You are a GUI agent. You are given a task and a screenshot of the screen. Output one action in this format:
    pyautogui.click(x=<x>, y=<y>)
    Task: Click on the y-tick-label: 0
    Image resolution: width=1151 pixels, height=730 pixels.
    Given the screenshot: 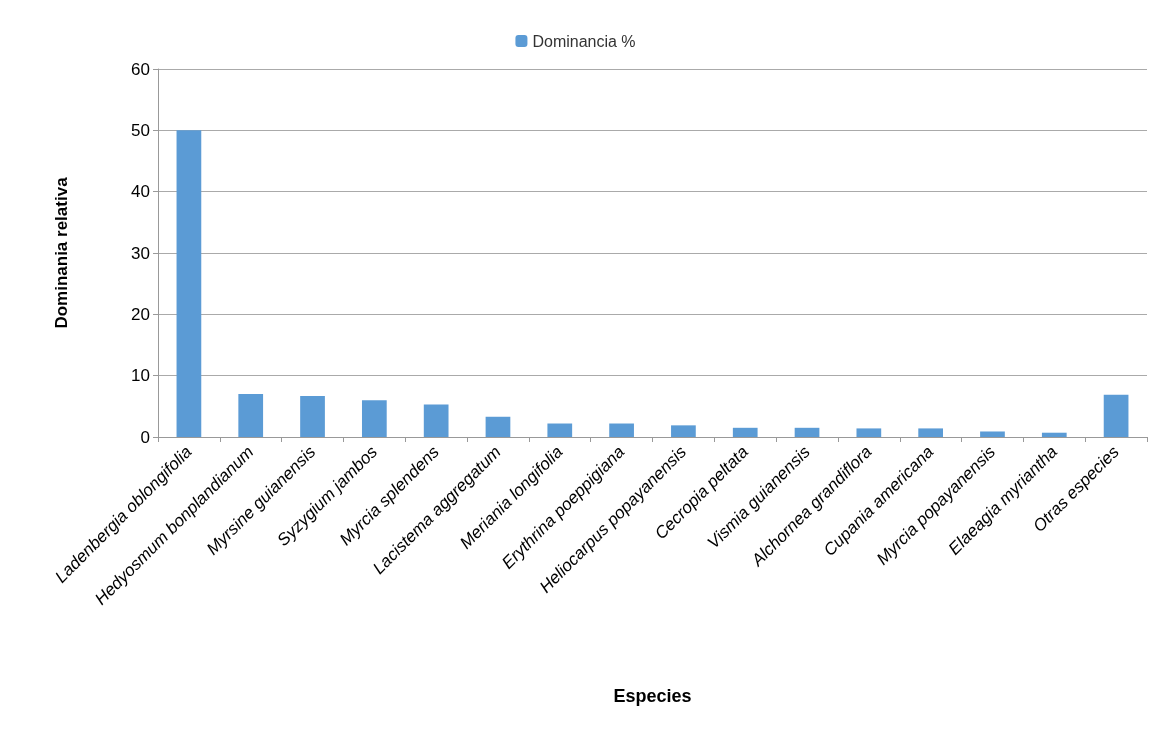 What is the action you would take?
    pyautogui.click(x=145, y=437)
    